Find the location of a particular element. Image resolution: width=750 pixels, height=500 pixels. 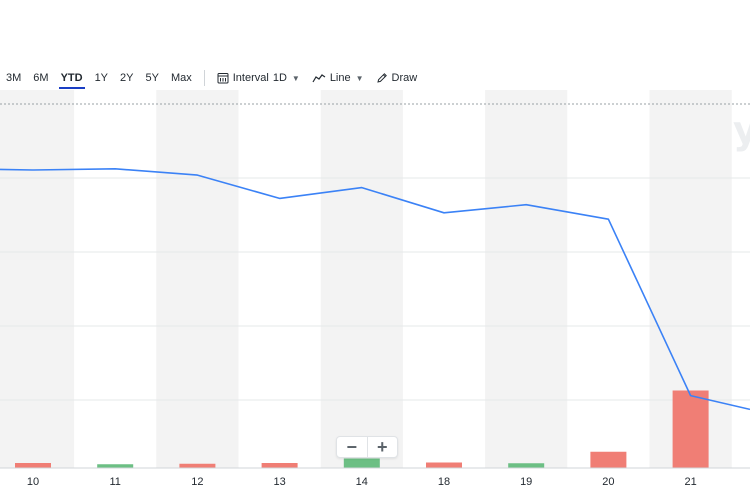

interval-value: 1D is located at coordinates (279, 78).